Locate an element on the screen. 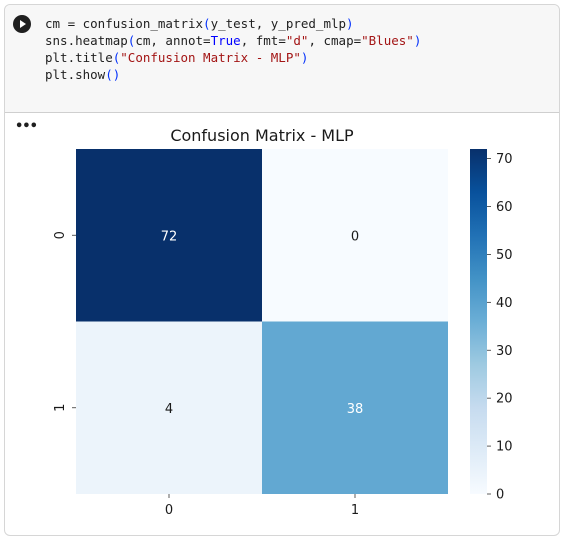  y-tick-label: 1 is located at coordinates (60, 408).